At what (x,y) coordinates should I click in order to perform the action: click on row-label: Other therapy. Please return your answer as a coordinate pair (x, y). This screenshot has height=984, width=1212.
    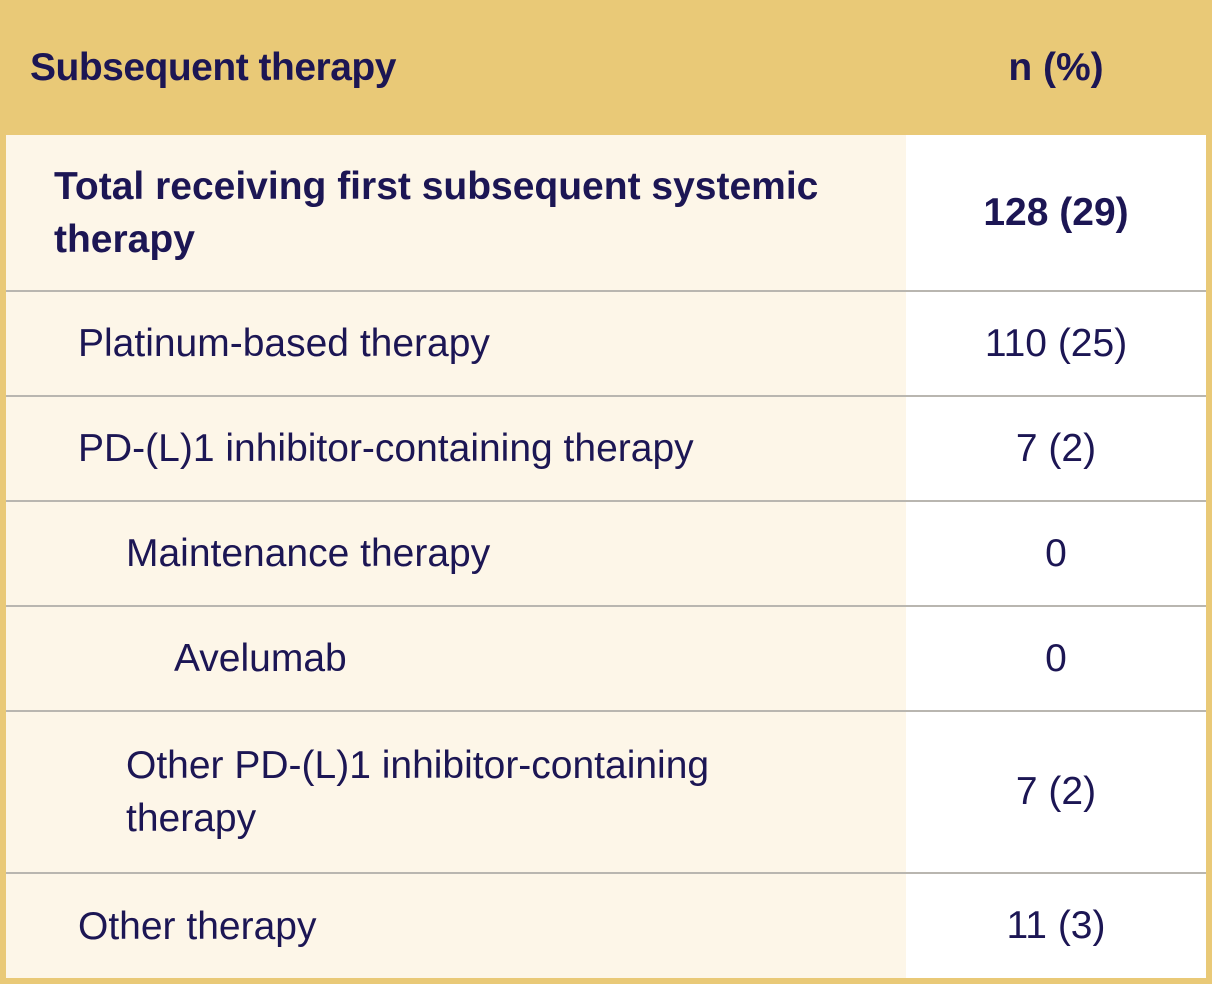
    Looking at the image, I should click on (456, 926).